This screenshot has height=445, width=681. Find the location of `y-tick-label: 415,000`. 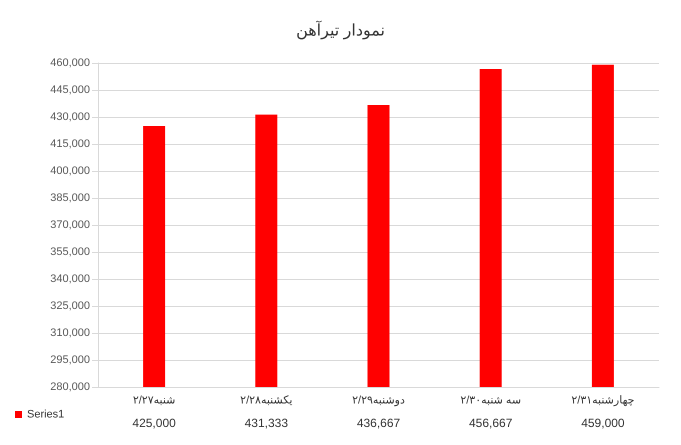

y-tick-label: 415,000 is located at coordinates (70, 144).